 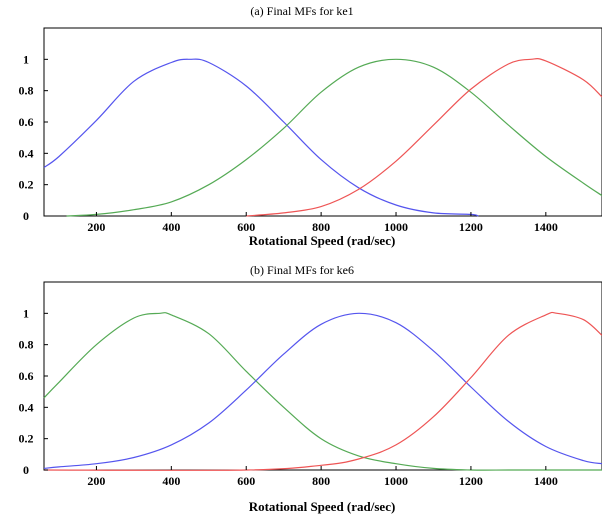 What do you see at coordinates (33, 391) in the screenshot?
I see `y-ticks-b: 0 0.2 0.4 0.6 0.8 1` at bounding box center [33, 391].